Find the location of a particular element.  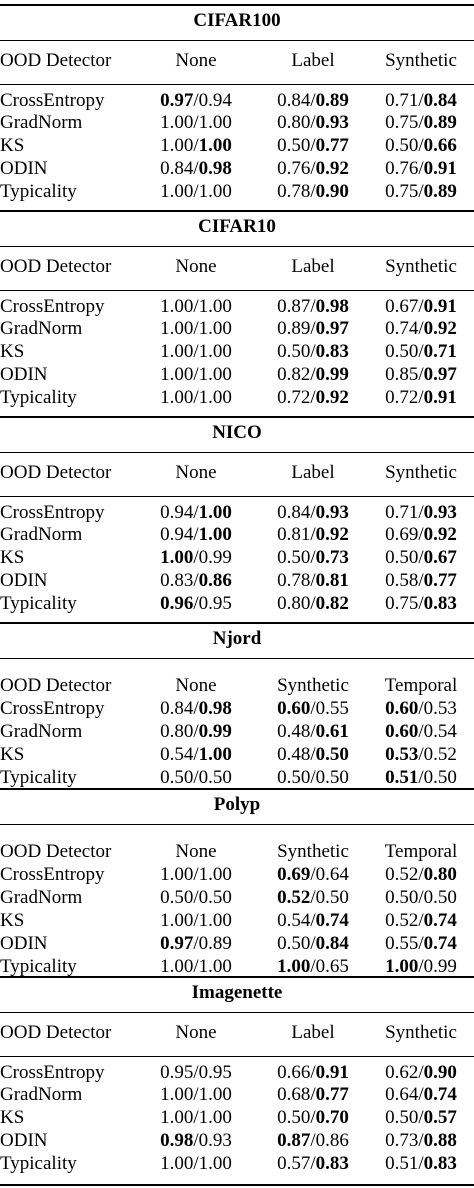

score-first: 0.80 is located at coordinates (294, 122).